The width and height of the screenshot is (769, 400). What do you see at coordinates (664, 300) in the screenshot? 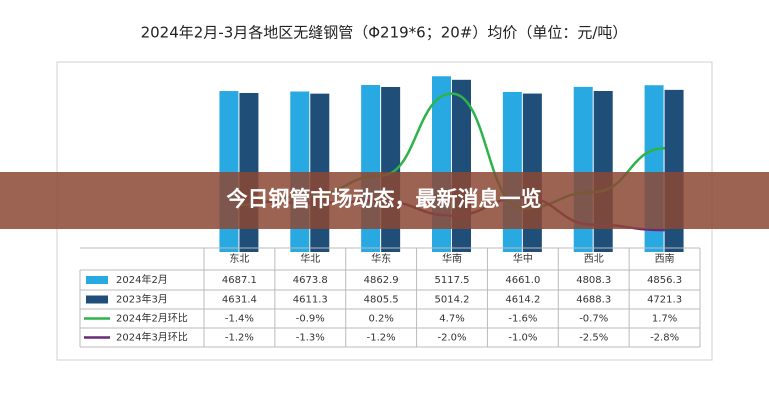
I see `data-label: 4721.3` at bounding box center [664, 300].